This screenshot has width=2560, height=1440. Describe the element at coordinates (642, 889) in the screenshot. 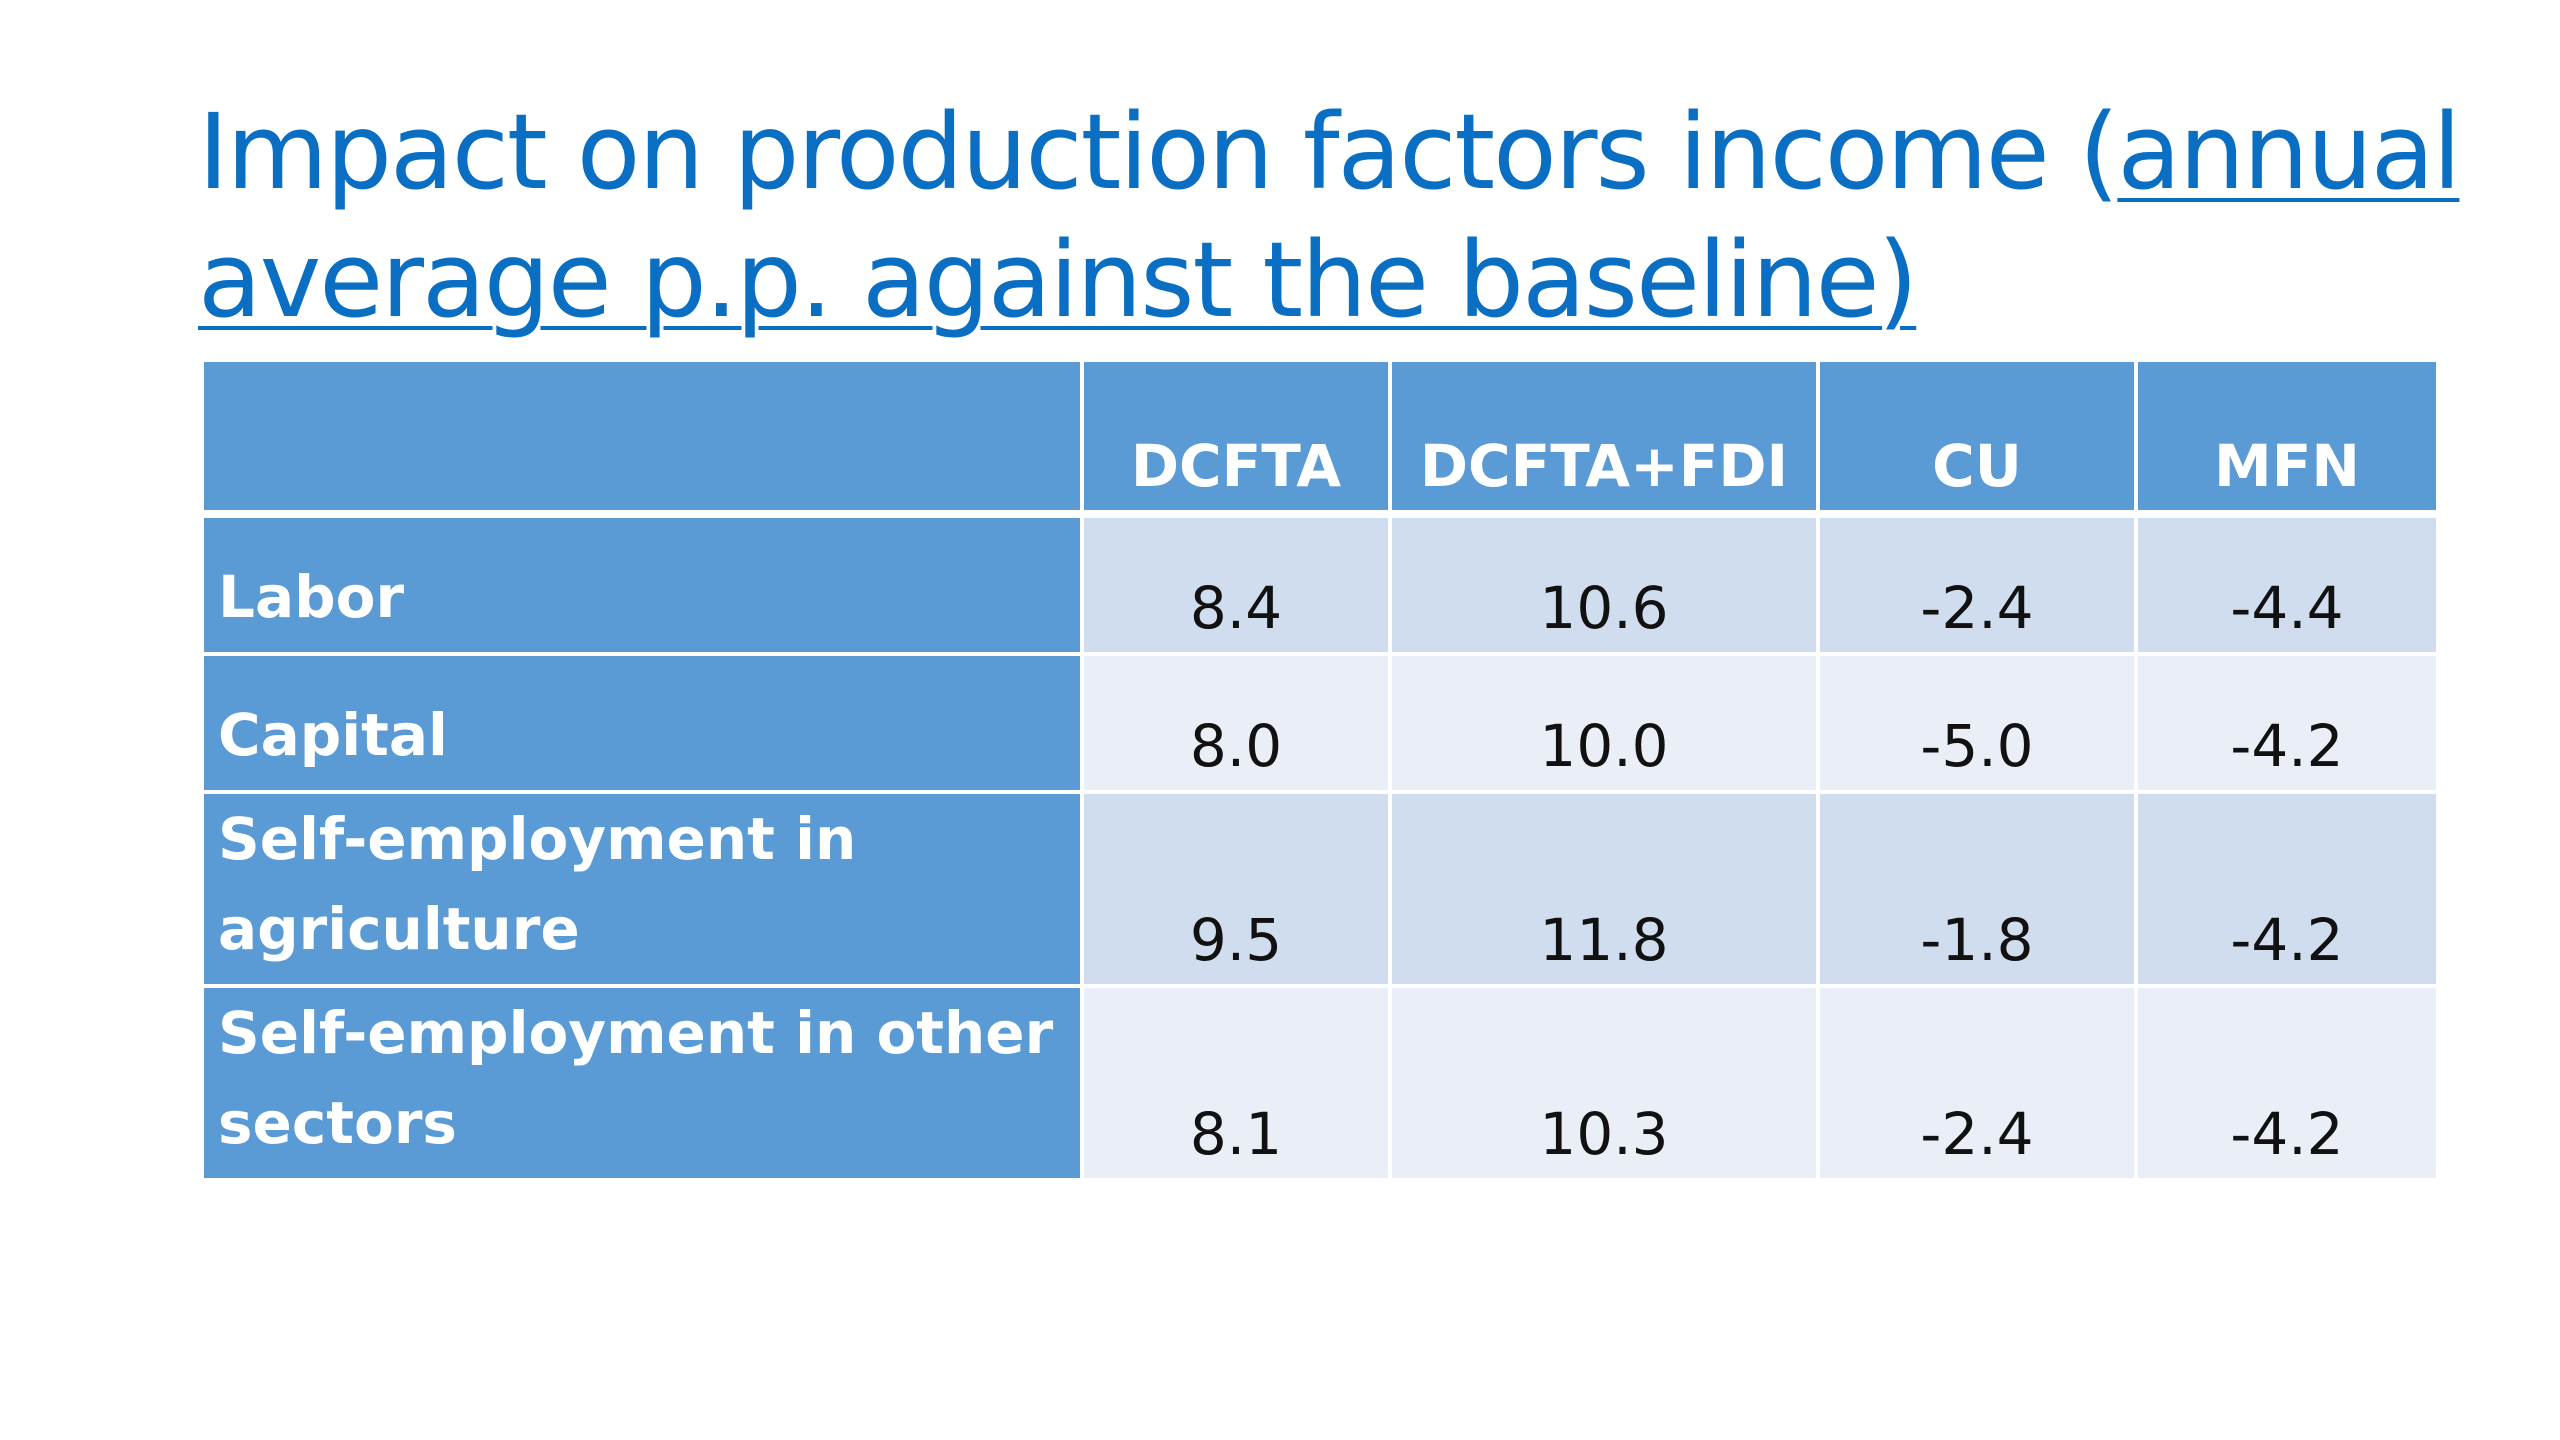

I see `row-label: Self-employment in agriculture` at that location.